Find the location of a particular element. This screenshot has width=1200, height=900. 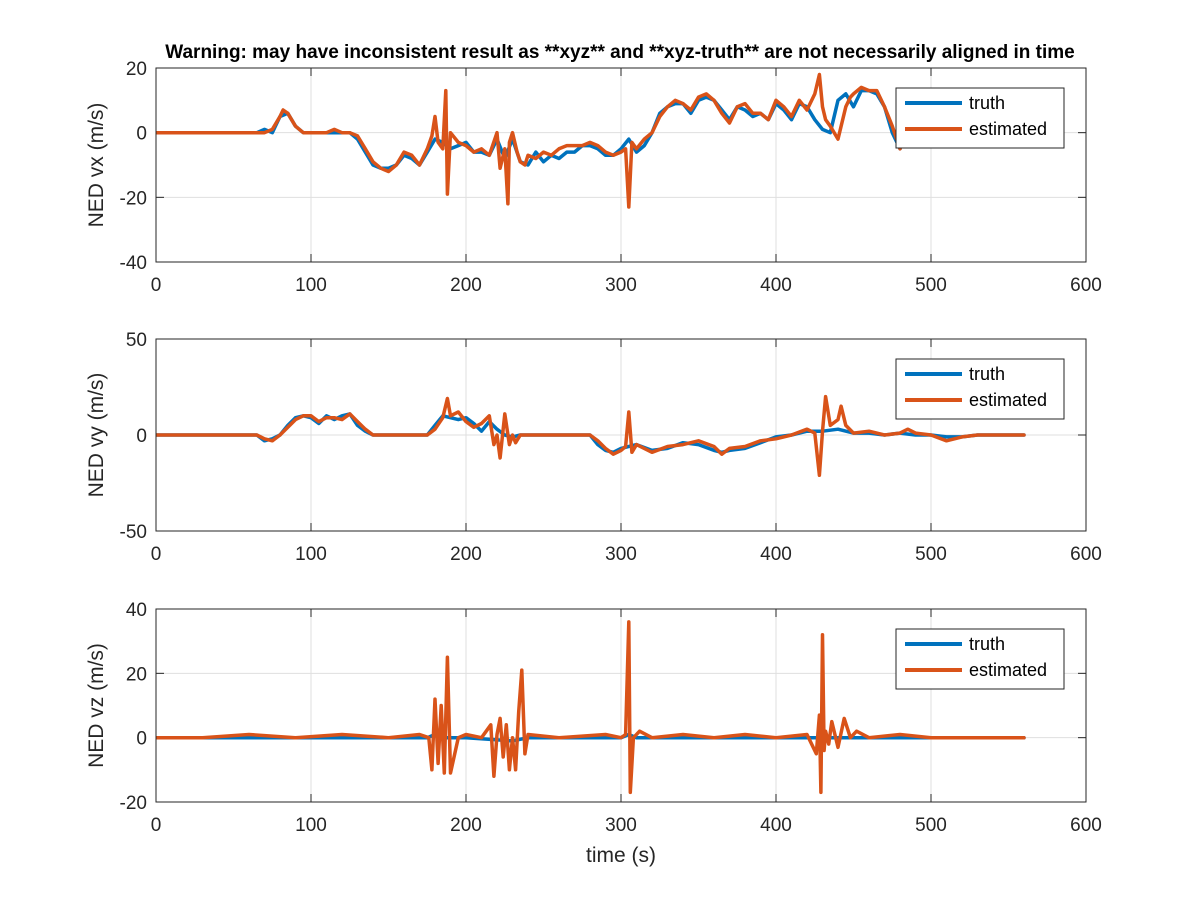

y-axis-label: NED vz (m/s) is located at coordinates (96, 705).